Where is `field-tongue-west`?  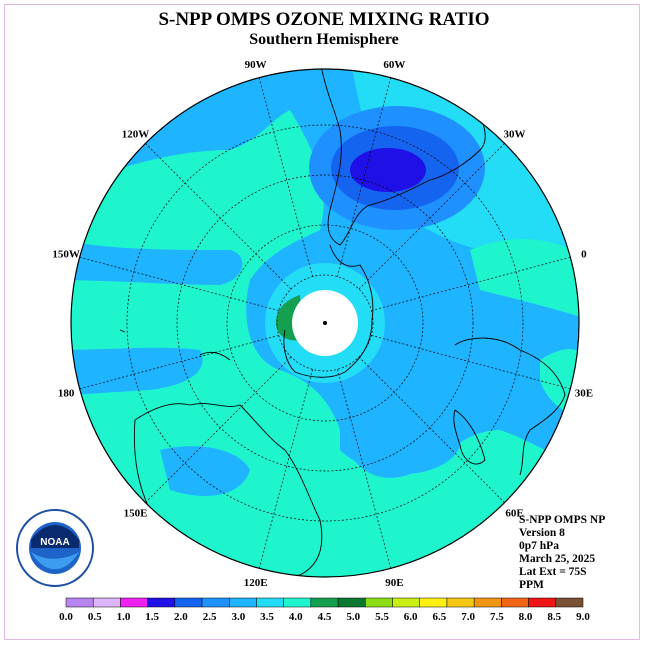 field-tongue-west is located at coordinates (157, 262).